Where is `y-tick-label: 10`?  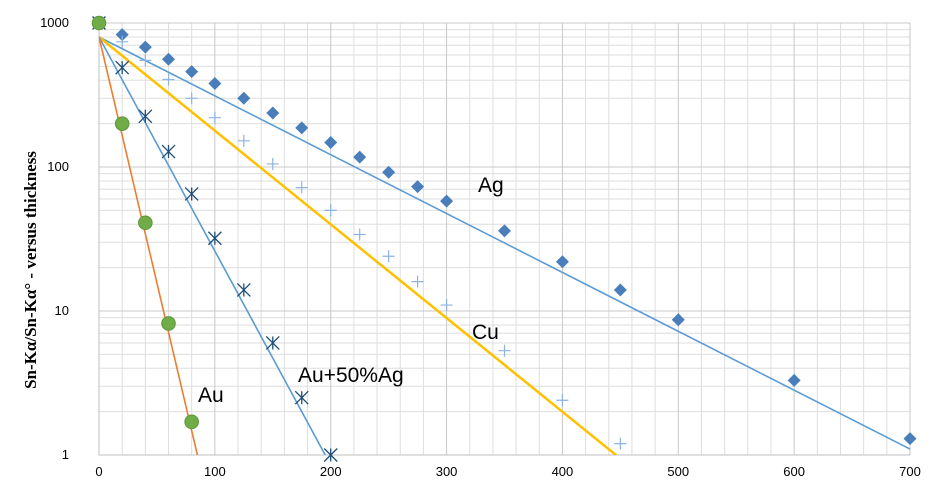 y-tick-label: 10 is located at coordinates (62, 310).